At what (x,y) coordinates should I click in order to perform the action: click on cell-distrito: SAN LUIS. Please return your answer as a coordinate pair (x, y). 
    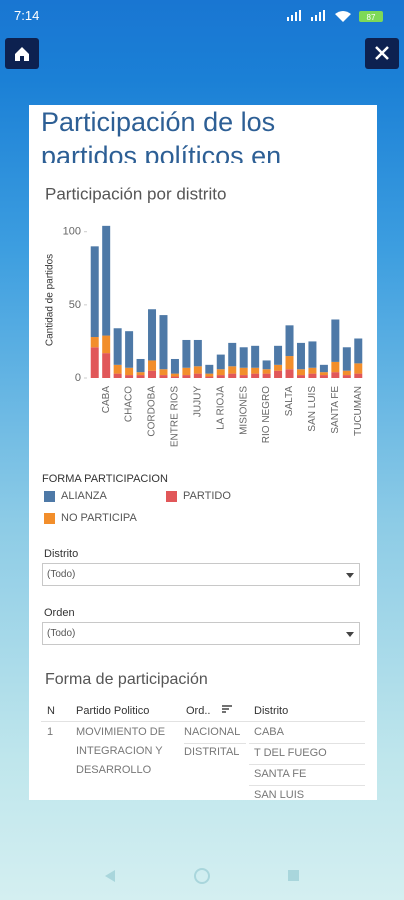
    Looking at the image, I should click on (279, 794).